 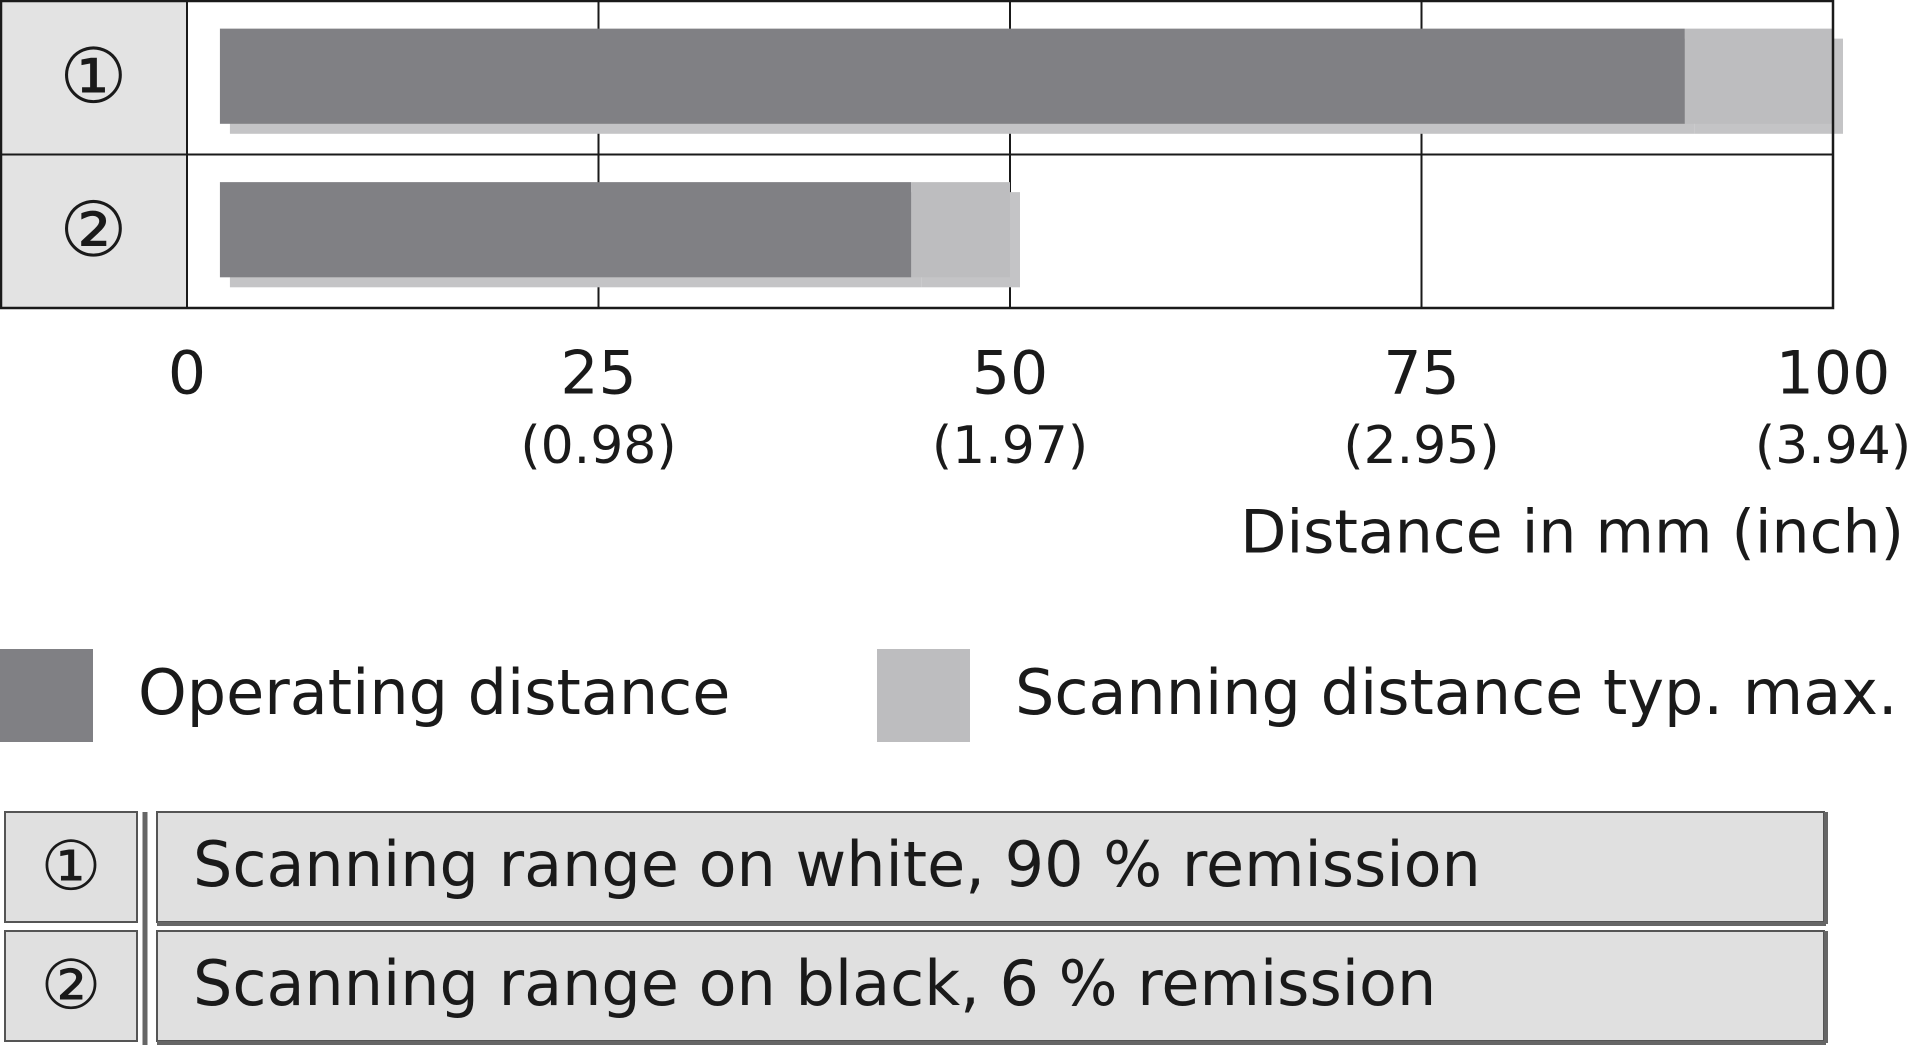 I want to click on category-label: ①, so click(x=93, y=76).